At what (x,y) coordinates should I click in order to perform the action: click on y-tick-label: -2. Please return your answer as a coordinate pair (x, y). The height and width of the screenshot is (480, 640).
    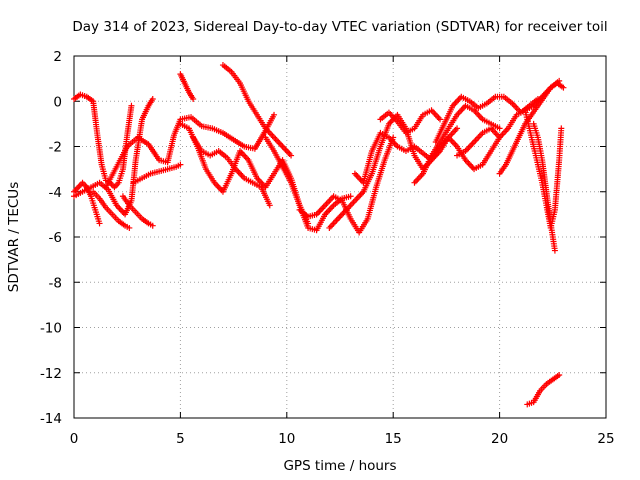
    Looking at the image, I should click on (55, 148).